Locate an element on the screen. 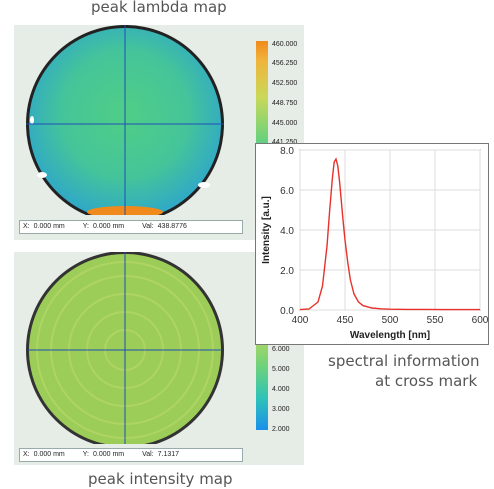 The height and width of the screenshot is (489, 494). lambda-colorbar-tick: 441.250 is located at coordinates (284, 142).